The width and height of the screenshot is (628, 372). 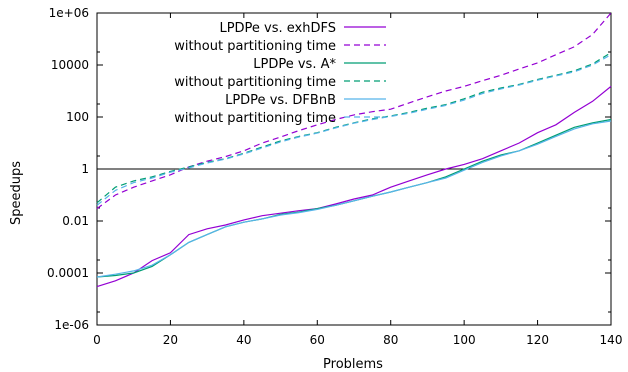 I want to click on x-tick-label: 80, so click(x=390, y=340).